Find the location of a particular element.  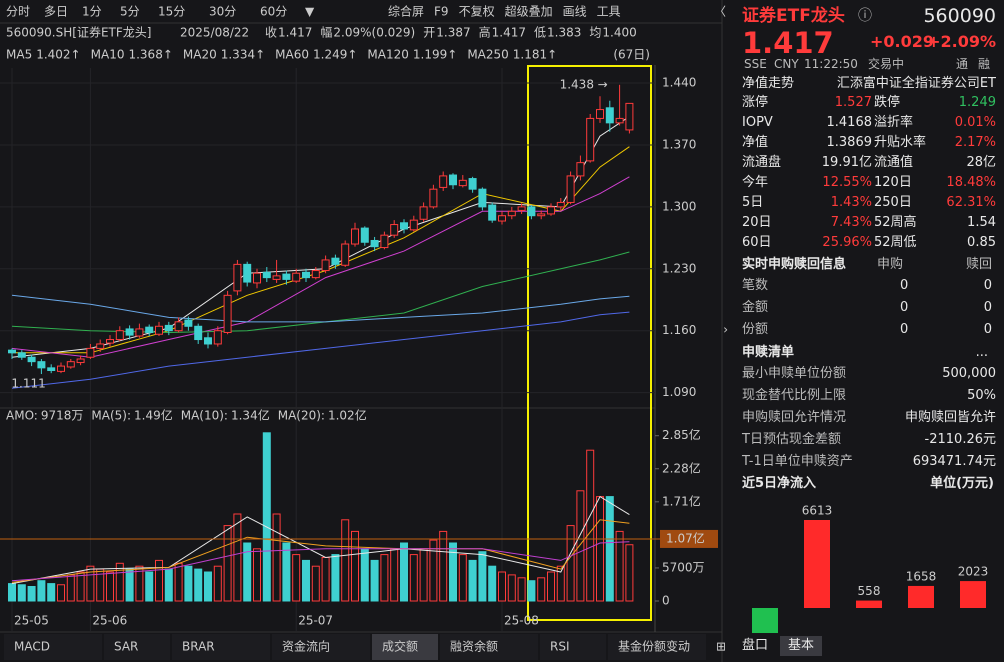

y-tick-label: 1.71亿 is located at coordinates (681, 500).